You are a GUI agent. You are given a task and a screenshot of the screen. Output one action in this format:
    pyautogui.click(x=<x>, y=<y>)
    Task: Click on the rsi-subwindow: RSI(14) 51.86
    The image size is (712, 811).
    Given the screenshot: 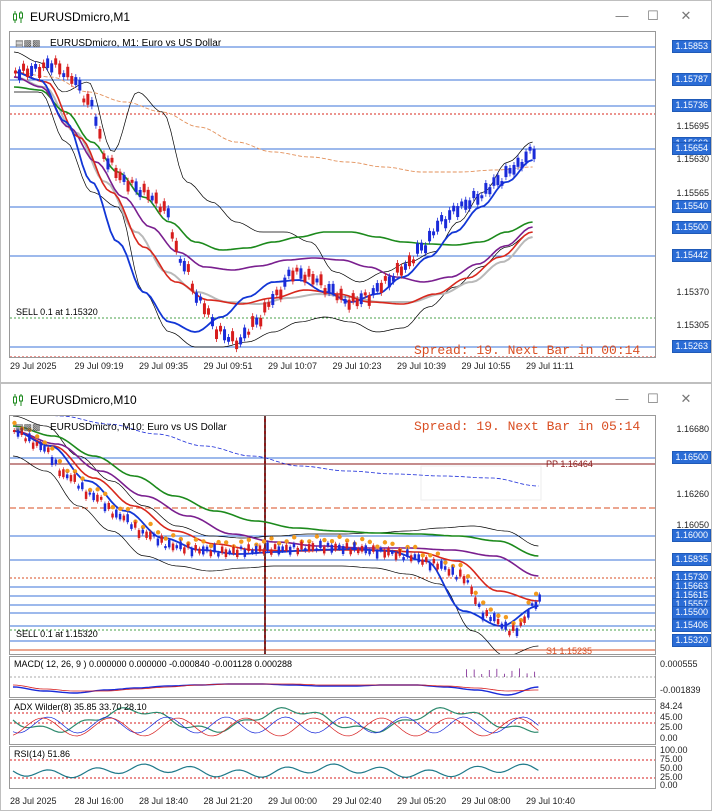 What is the action you would take?
    pyautogui.click(x=332, y=767)
    